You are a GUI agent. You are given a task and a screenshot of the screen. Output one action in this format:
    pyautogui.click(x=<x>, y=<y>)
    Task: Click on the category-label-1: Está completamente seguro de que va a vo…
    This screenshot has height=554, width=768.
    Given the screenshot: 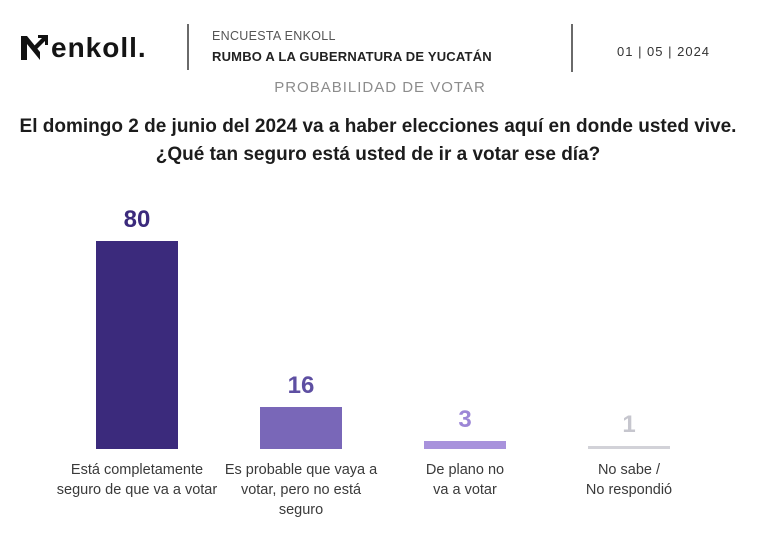 What is the action you would take?
    pyautogui.click(x=137, y=480)
    